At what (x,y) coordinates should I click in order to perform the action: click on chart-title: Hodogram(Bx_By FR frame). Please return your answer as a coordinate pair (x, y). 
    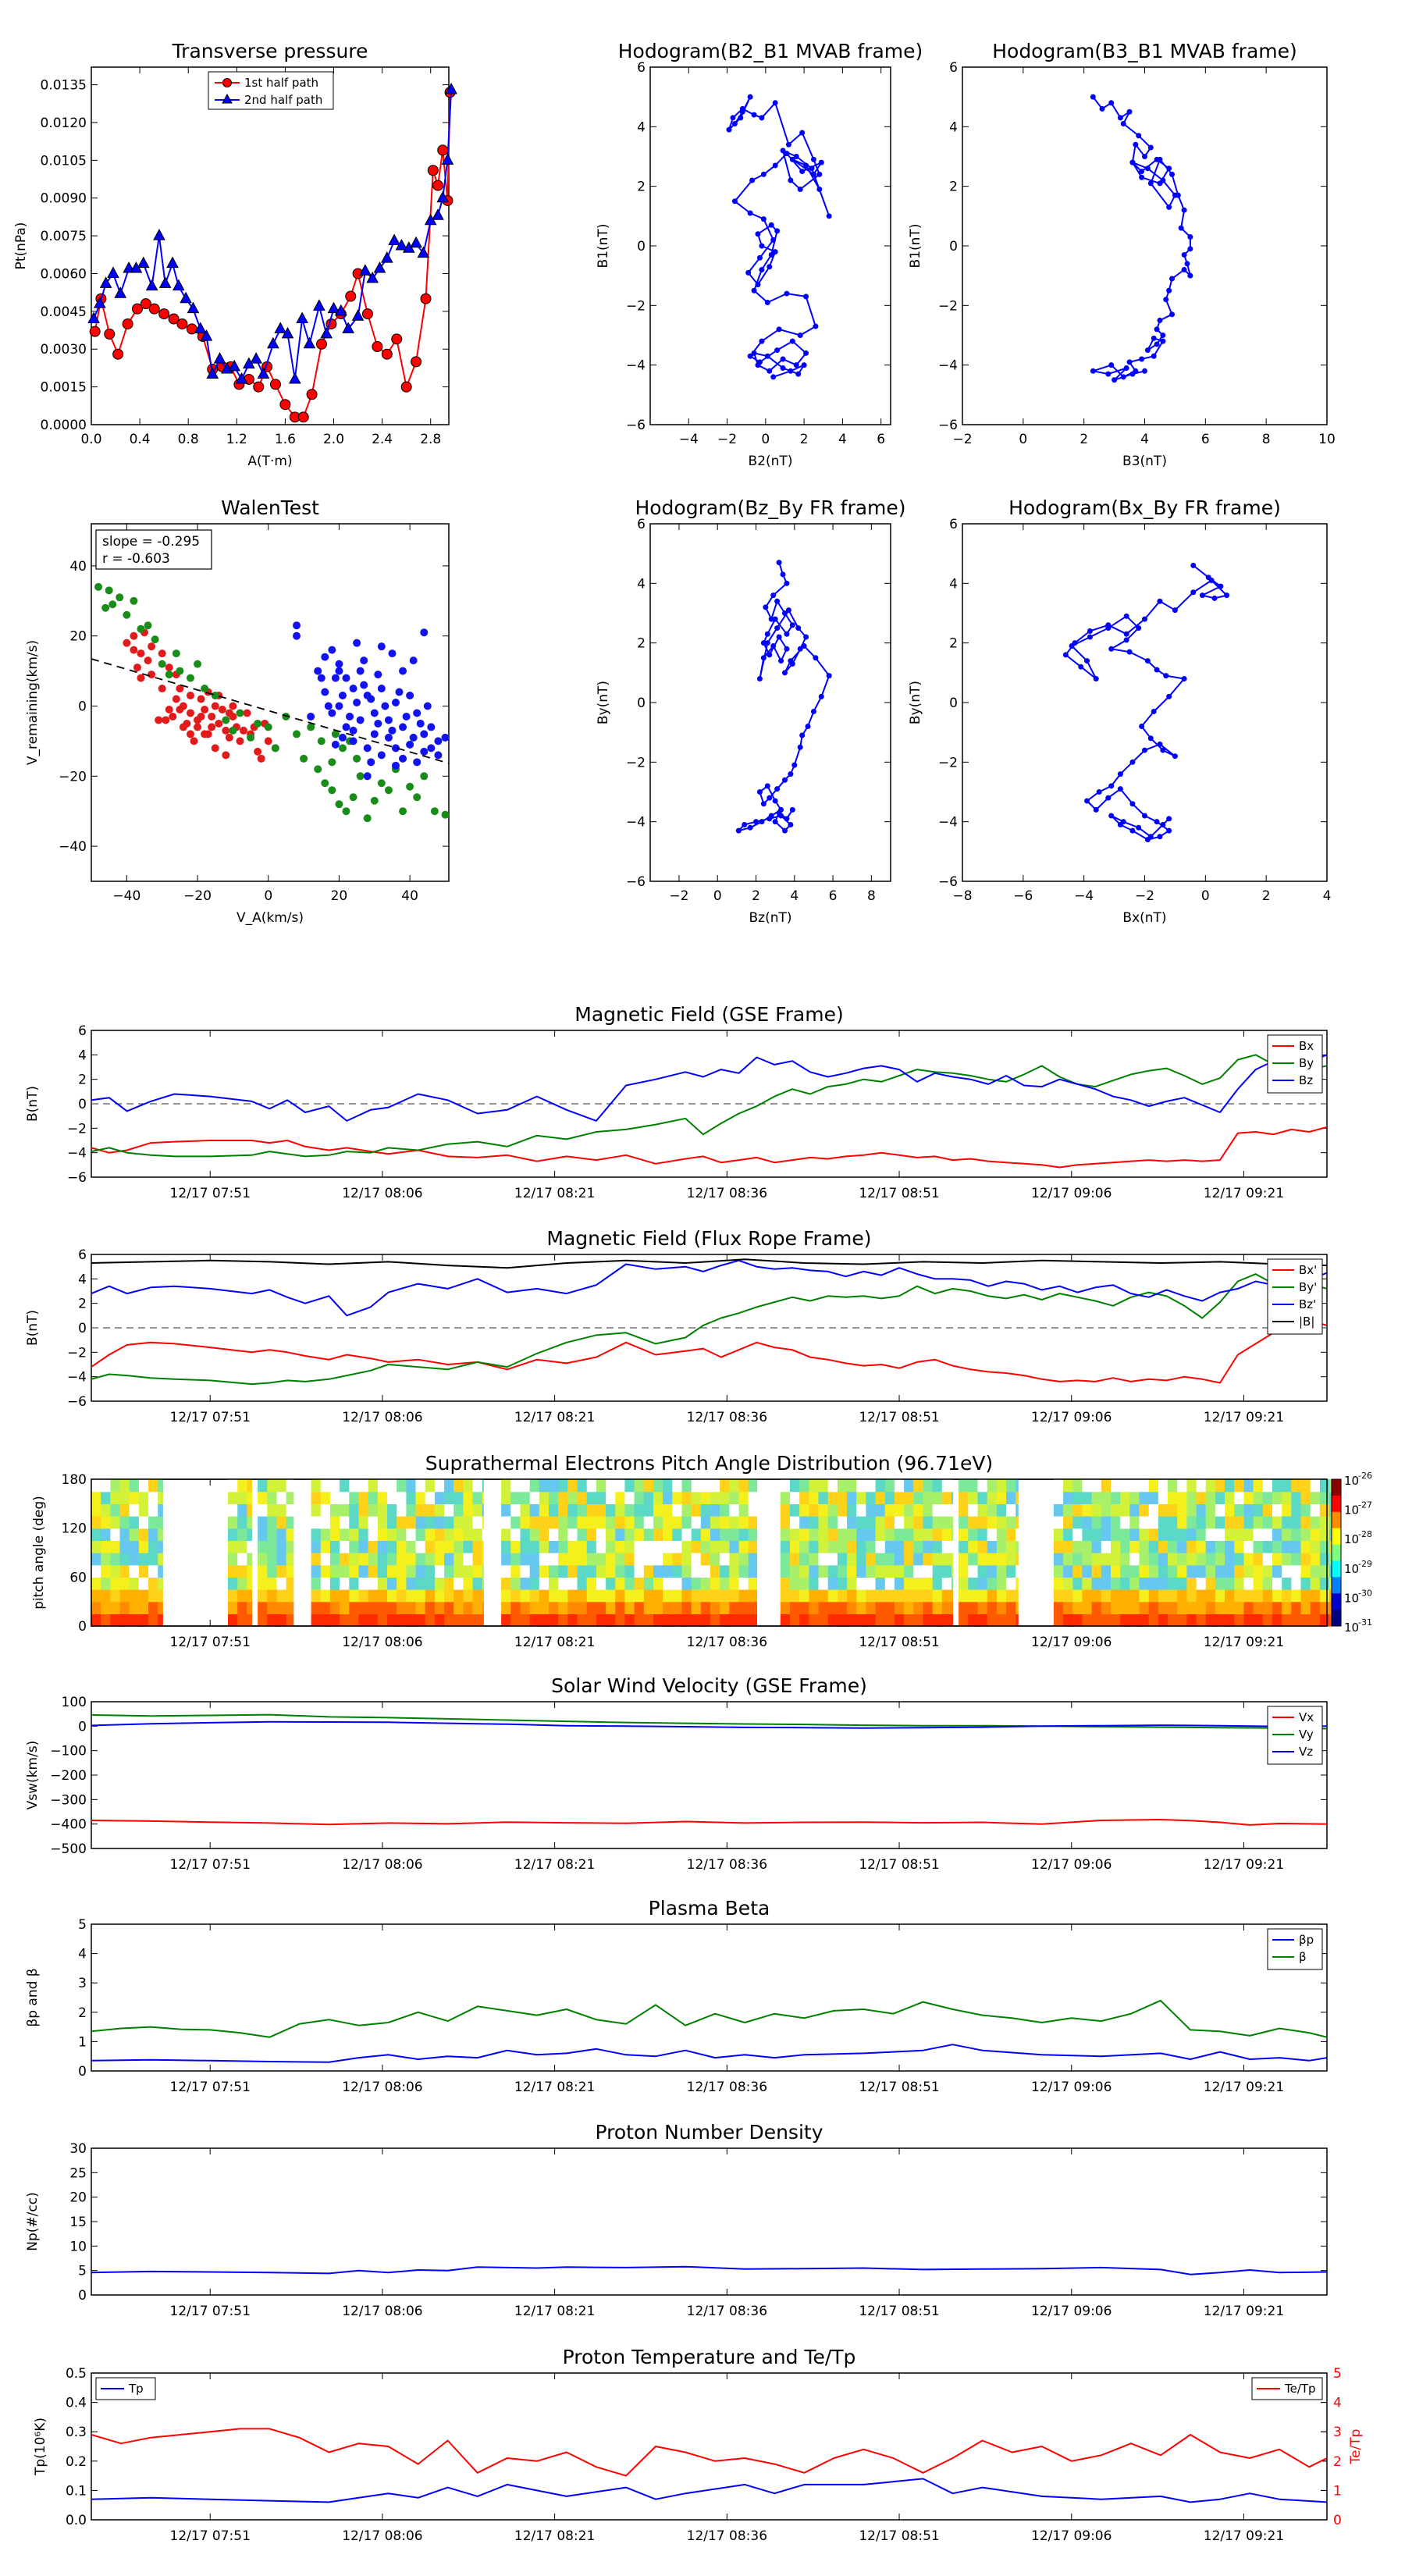
    Looking at the image, I should click on (1145, 507).